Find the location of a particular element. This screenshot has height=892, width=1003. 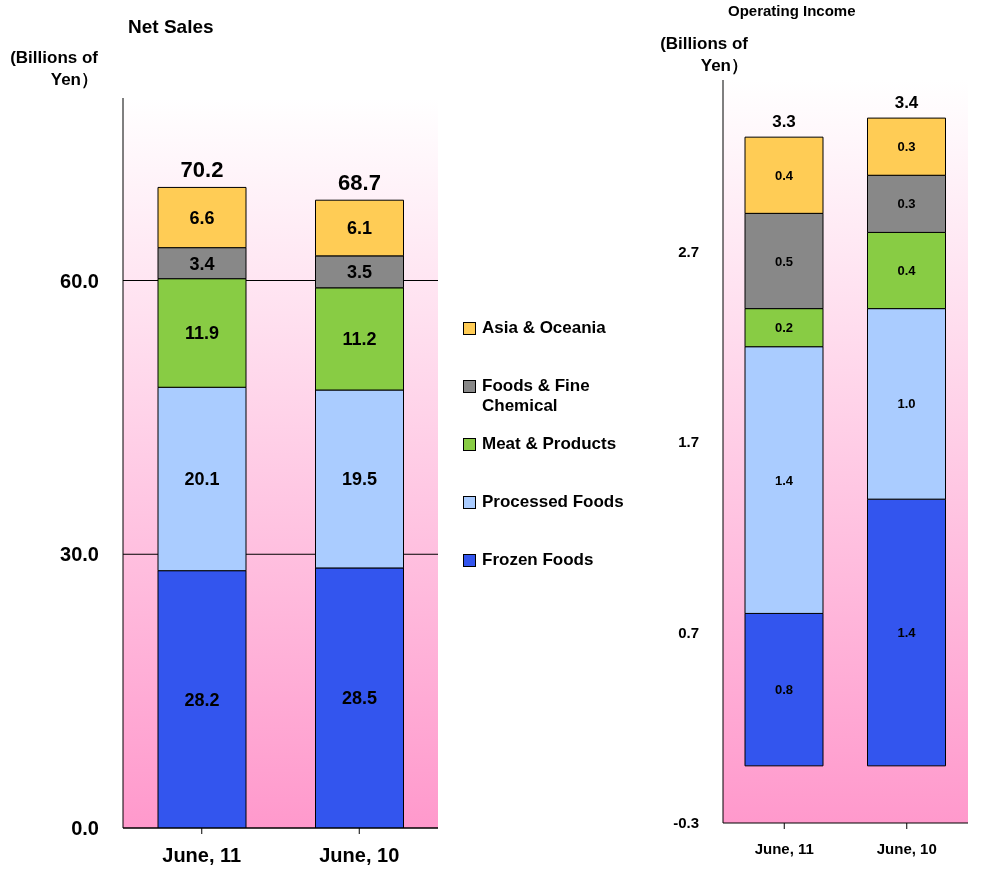

legend-label: Frozen Foods is located at coordinates (538, 560).